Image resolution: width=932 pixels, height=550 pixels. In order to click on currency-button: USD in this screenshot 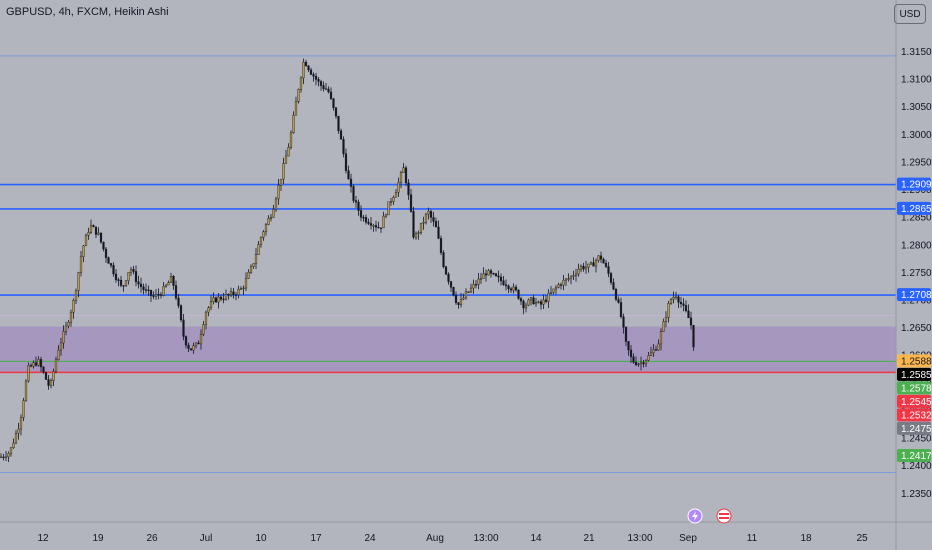, I will do `click(910, 14)`.